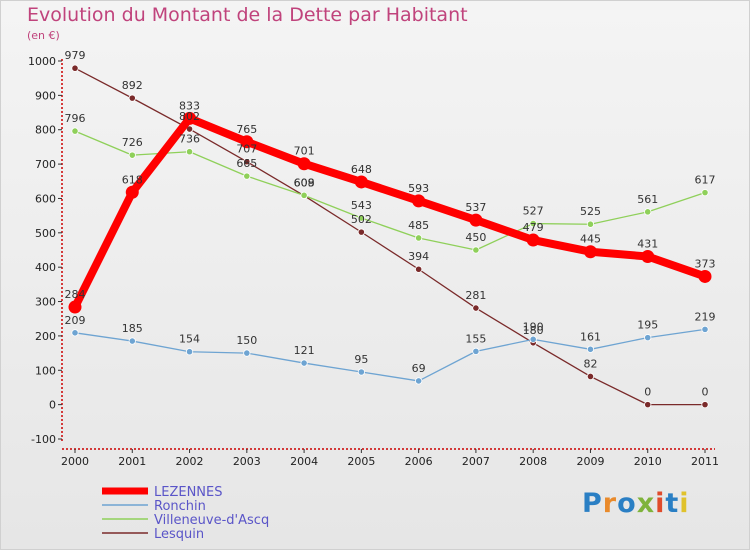 The height and width of the screenshot is (550, 750). I want to click on y-tick-label: 400, so click(45, 267).